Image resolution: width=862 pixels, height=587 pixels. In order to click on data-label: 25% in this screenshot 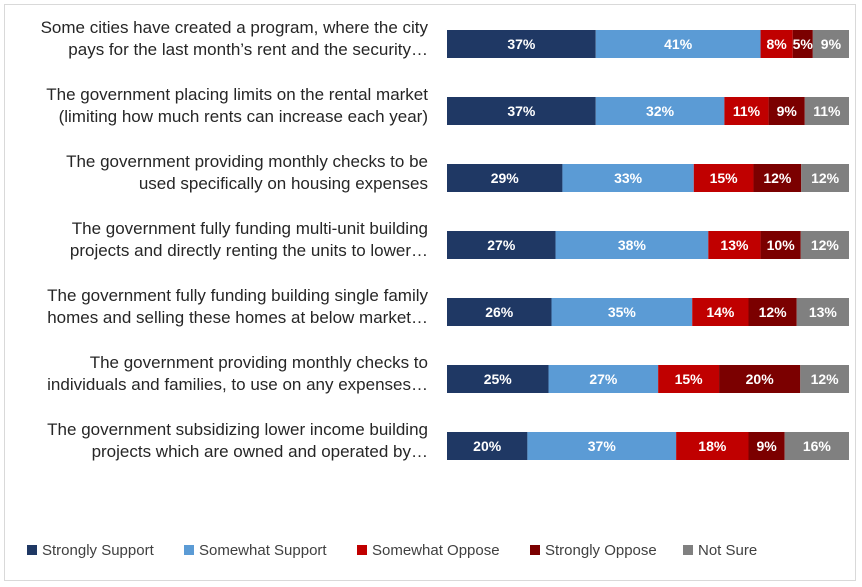, I will do `click(498, 379)`.